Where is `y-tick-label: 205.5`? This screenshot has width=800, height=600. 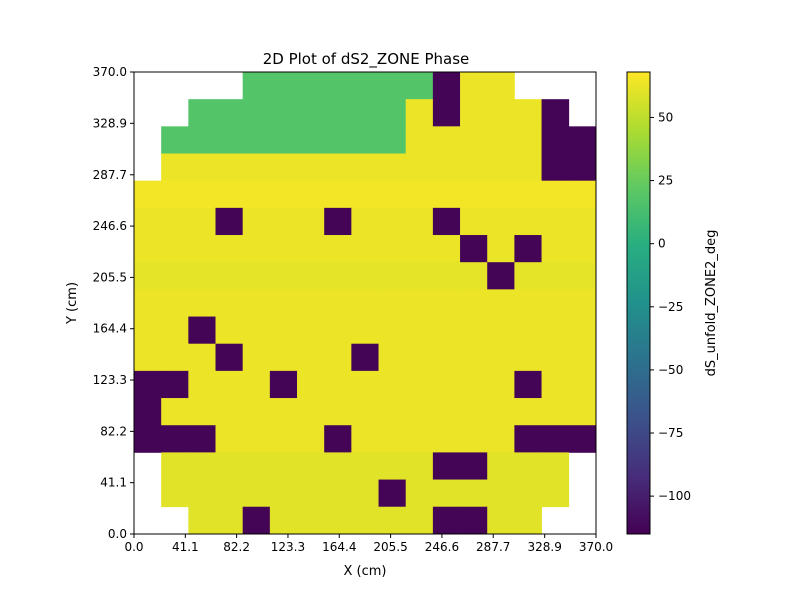 y-tick-label: 205.5 is located at coordinates (110, 277).